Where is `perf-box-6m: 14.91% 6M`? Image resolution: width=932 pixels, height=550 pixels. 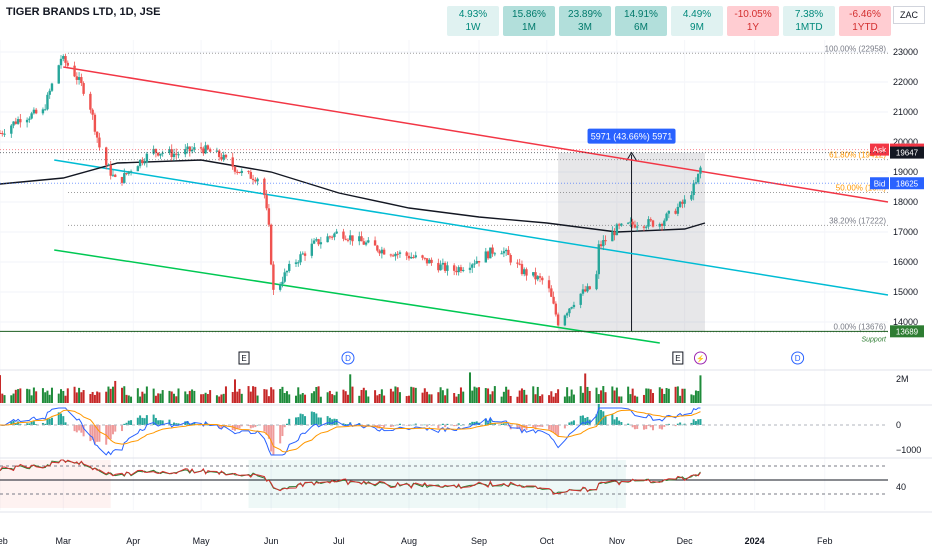
perf-box-6m: 14.91% 6M is located at coordinates (641, 21).